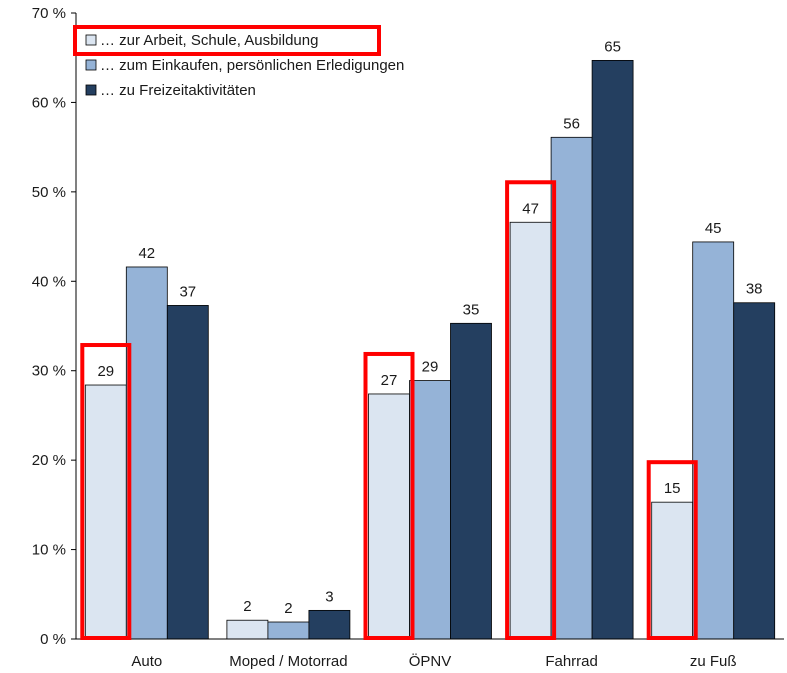 The height and width of the screenshot is (673, 787). Describe the element at coordinates (288, 661) in the screenshot. I see `x-category-label: Moped / Motorrad` at that location.